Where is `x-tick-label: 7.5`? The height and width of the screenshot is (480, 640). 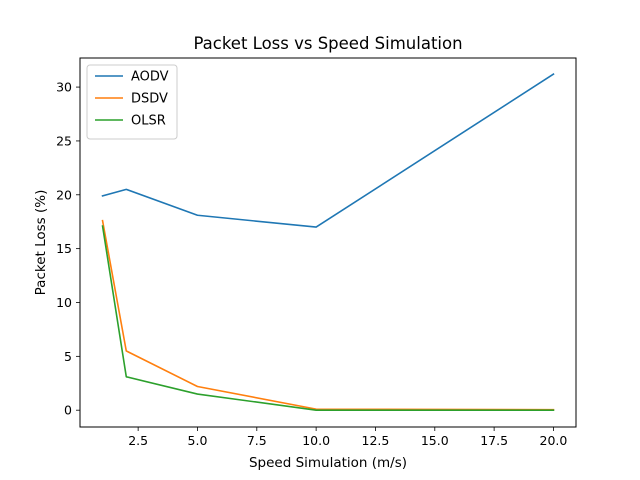
x-tick-label: 7.5 is located at coordinates (257, 440).